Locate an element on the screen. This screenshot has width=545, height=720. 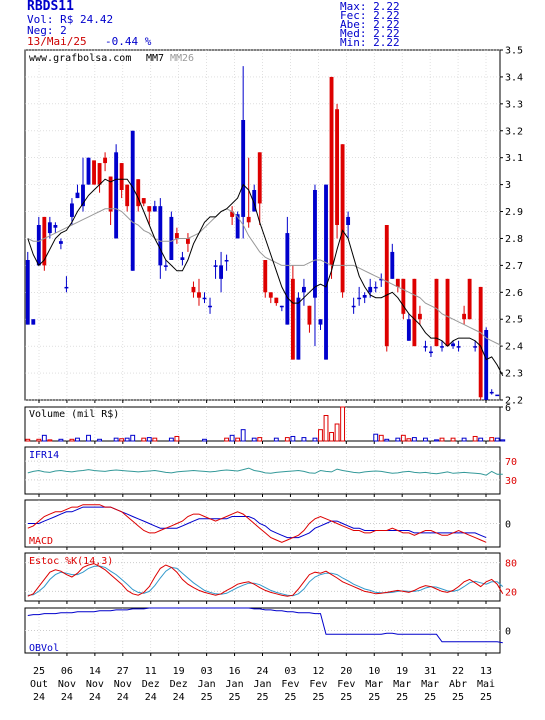
volume-y-tick-label: 6 is located at coordinates (508, 408).